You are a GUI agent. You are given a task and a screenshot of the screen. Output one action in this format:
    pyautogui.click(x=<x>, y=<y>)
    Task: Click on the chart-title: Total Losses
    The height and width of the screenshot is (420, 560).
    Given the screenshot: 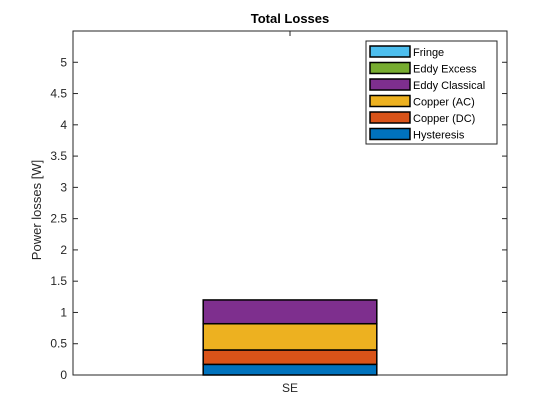 What is the action you would take?
    pyautogui.click(x=290, y=18)
    